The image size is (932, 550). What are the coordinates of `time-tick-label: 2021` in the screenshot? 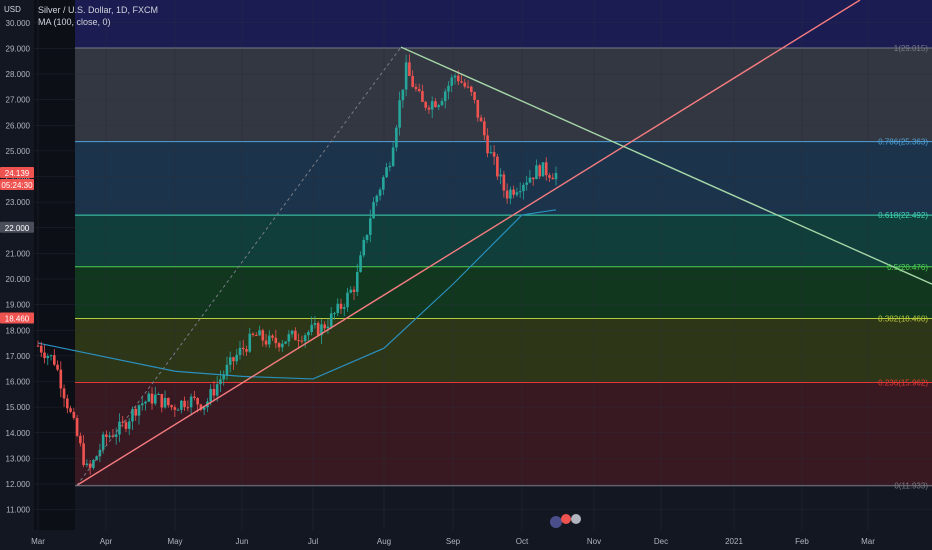 It's located at (734, 541).